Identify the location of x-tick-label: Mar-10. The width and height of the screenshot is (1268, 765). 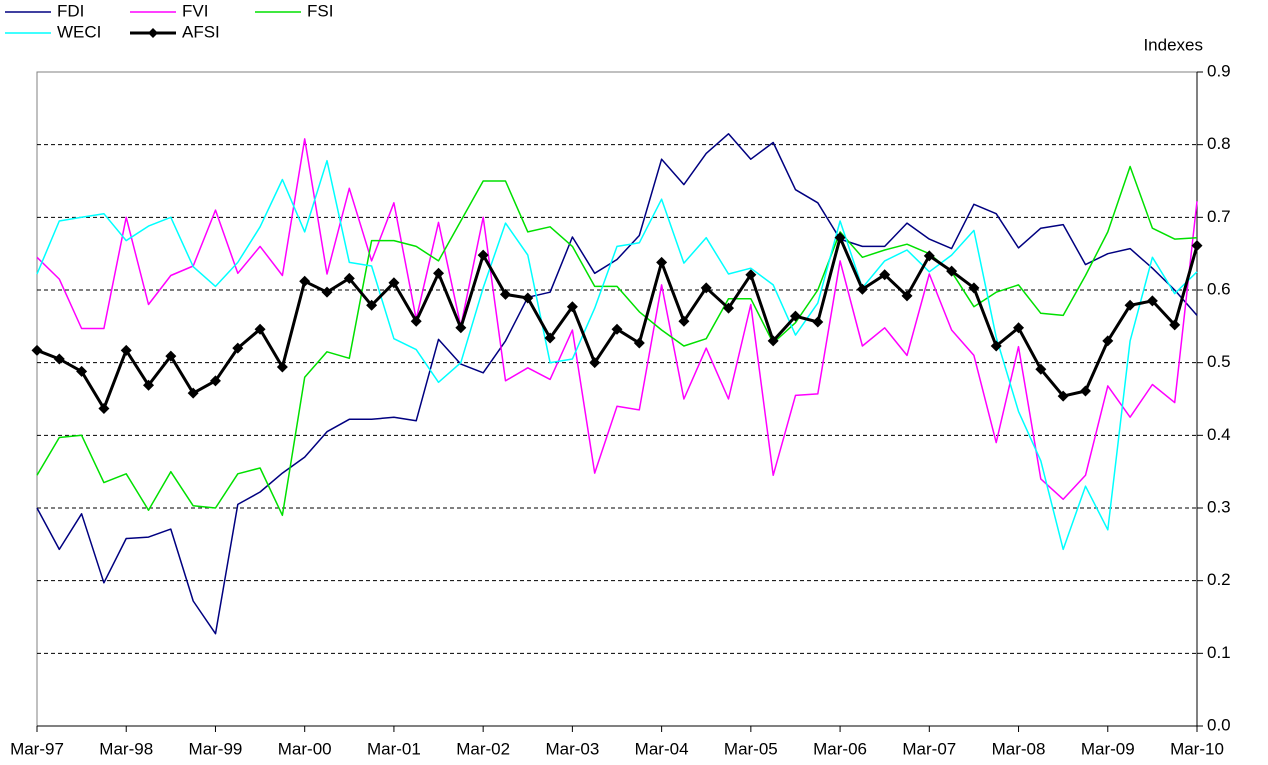
(1197, 748).